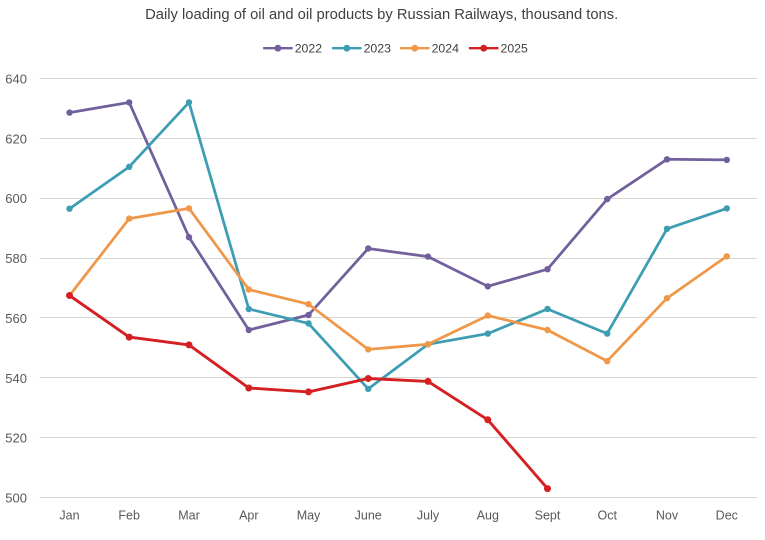  What do you see at coordinates (607, 516) in the screenshot?
I see `svg-text: Oct` at bounding box center [607, 516].